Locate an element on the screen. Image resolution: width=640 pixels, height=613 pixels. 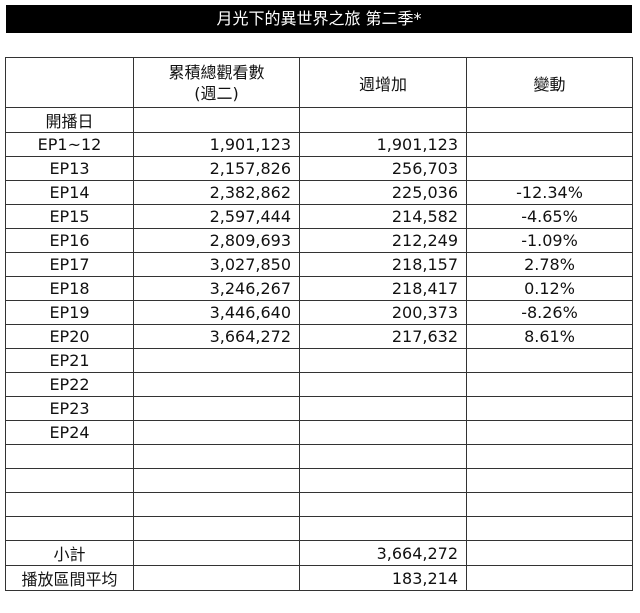
table-row: EP21 is located at coordinates (319, 360).